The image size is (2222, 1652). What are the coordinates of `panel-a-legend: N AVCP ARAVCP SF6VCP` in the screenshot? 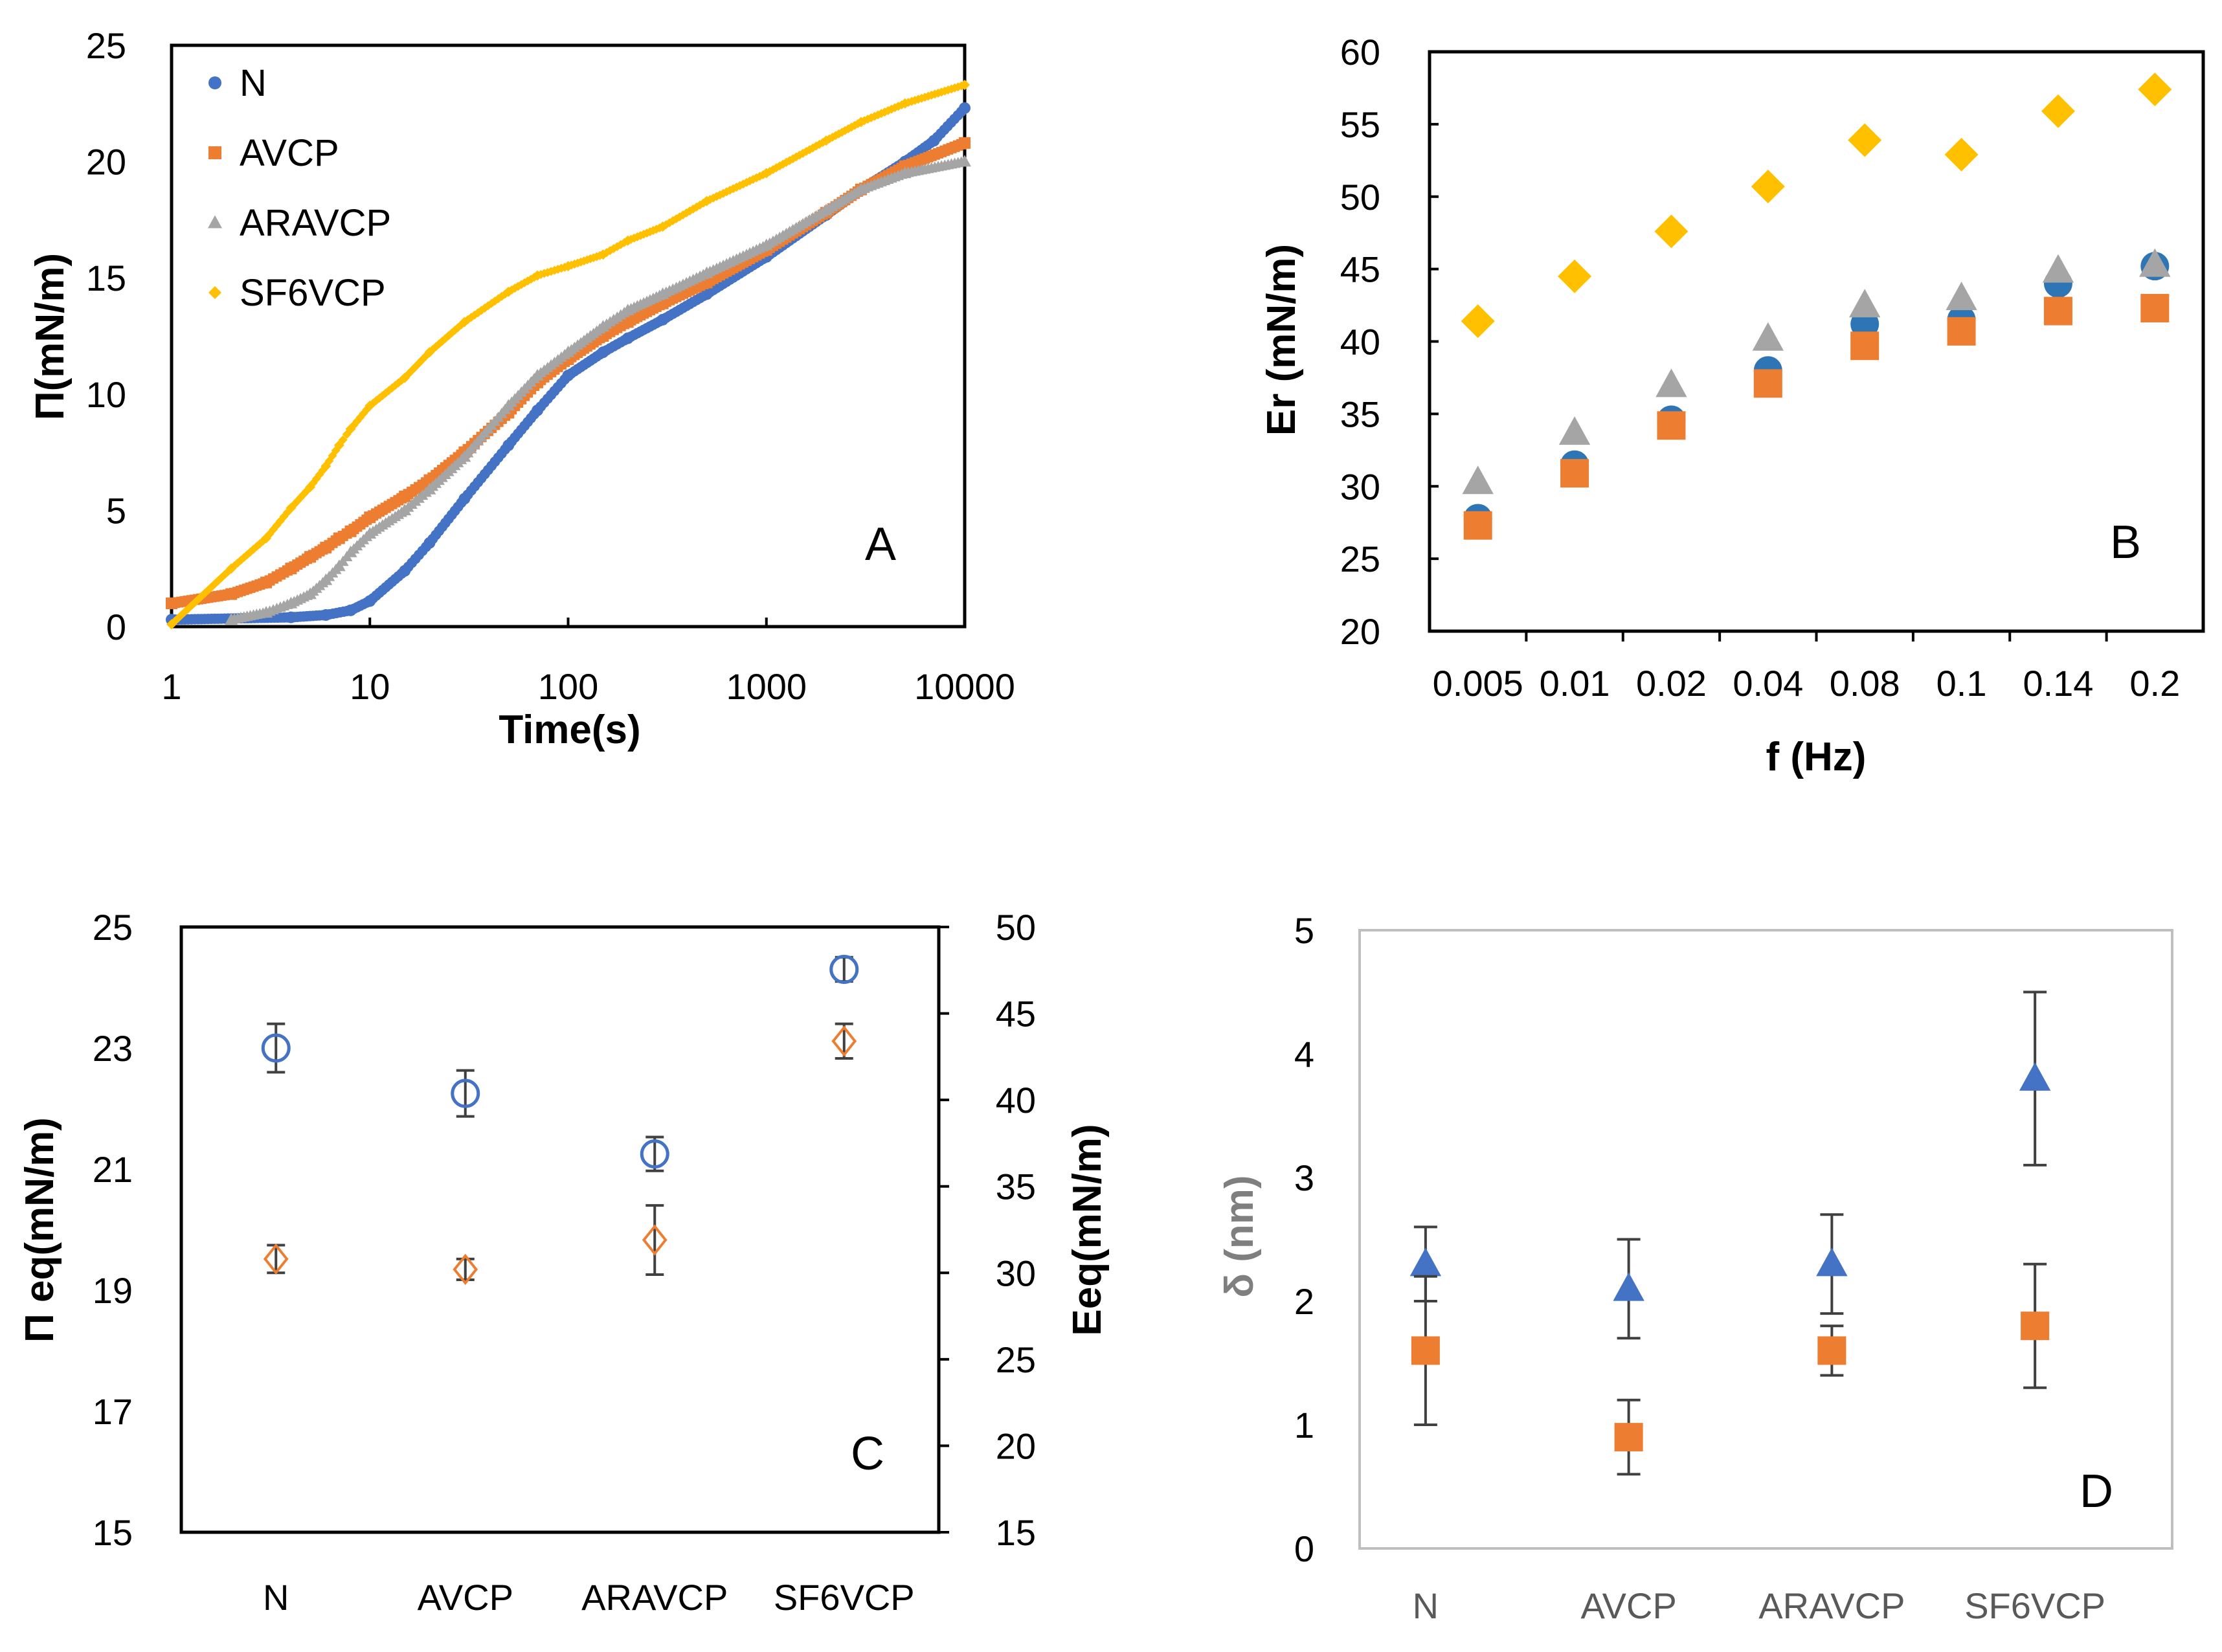 It's located at (299, 188).